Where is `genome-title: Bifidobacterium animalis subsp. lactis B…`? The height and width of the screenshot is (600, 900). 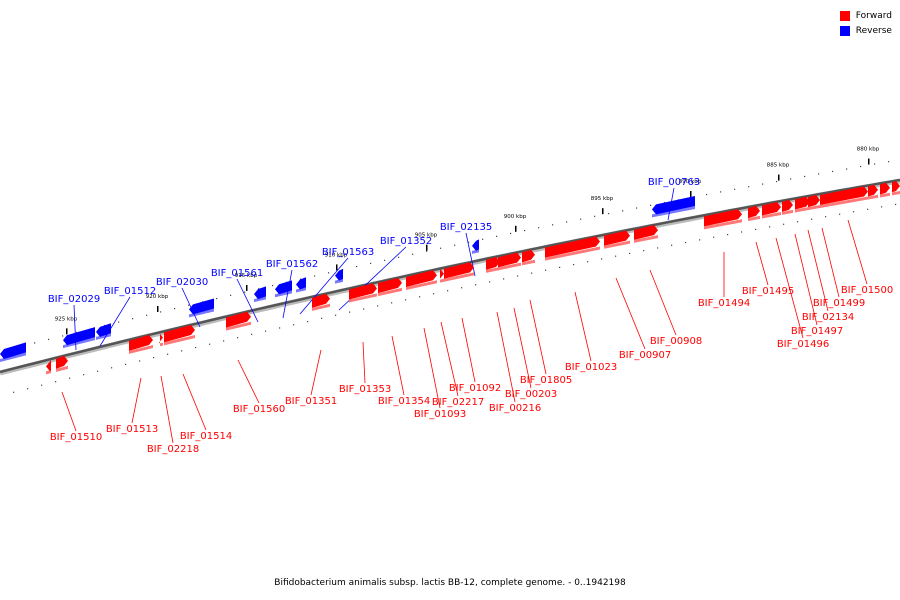 genome-title: Bifidobacterium animalis subsp. lactis B… is located at coordinates (450, 583).